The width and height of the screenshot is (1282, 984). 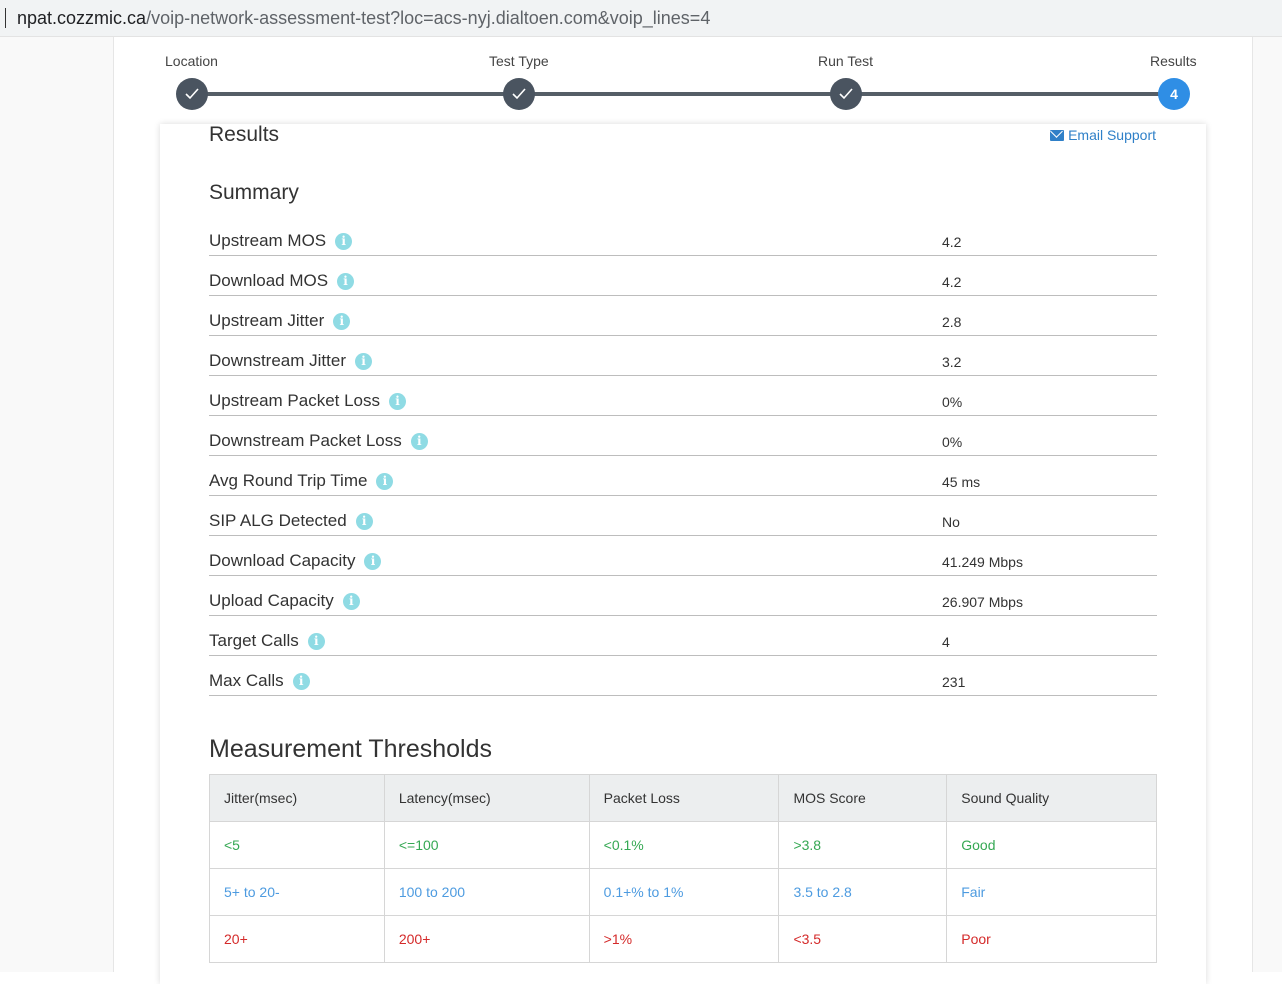 What do you see at coordinates (244, 134) in the screenshot?
I see `results-title: Results` at bounding box center [244, 134].